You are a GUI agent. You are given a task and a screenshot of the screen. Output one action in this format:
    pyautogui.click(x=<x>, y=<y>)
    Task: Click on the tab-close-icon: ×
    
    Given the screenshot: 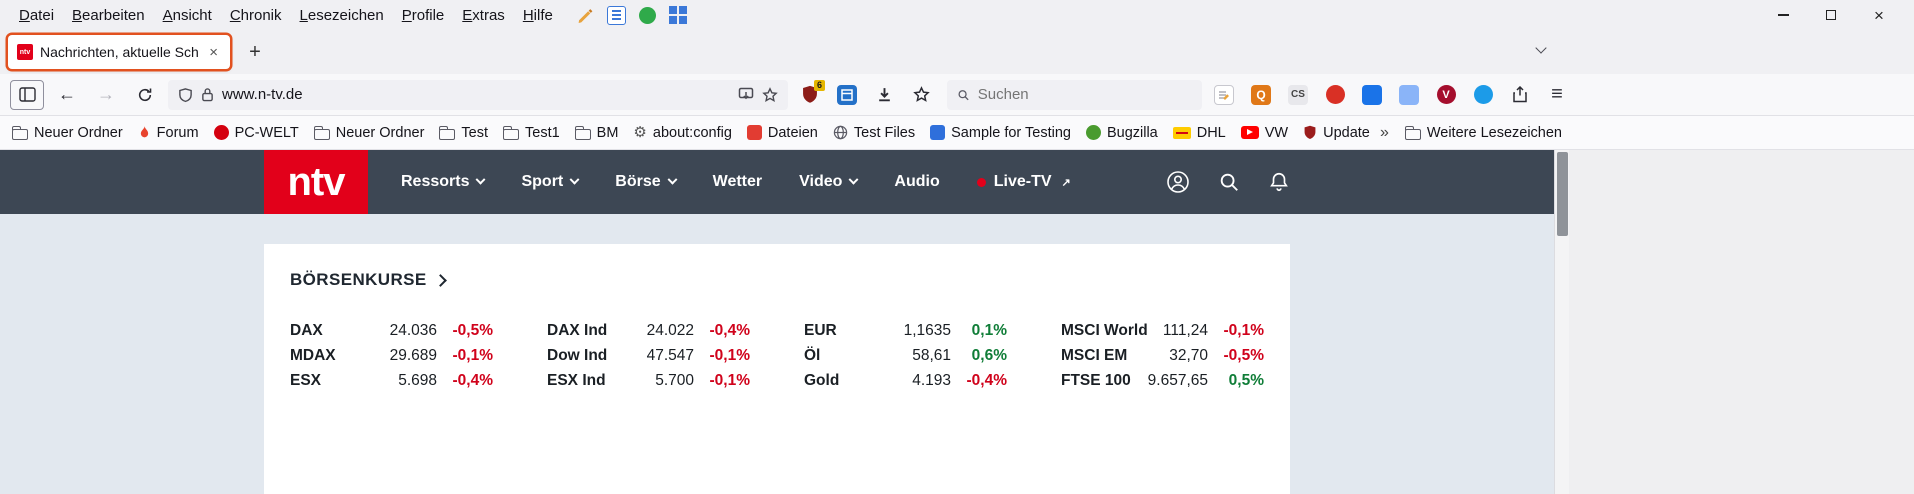 What is the action you would take?
    pyautogui.click(x=213, y=52)
    